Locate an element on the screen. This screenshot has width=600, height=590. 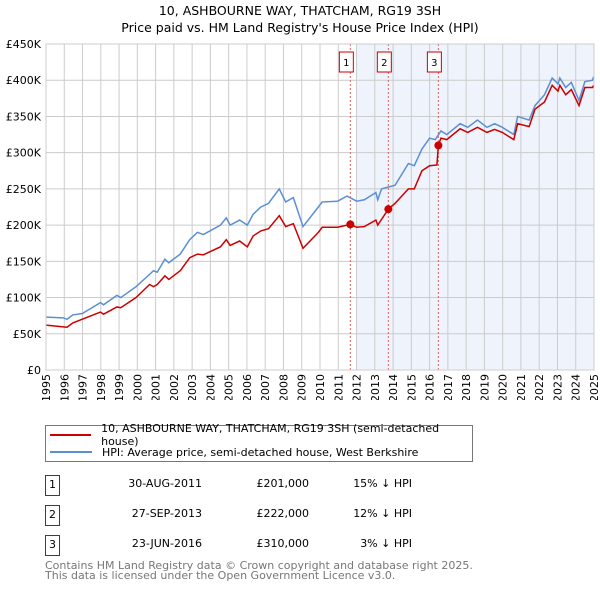
x-tick-label: 1997 is located at coordinates (83, 387).